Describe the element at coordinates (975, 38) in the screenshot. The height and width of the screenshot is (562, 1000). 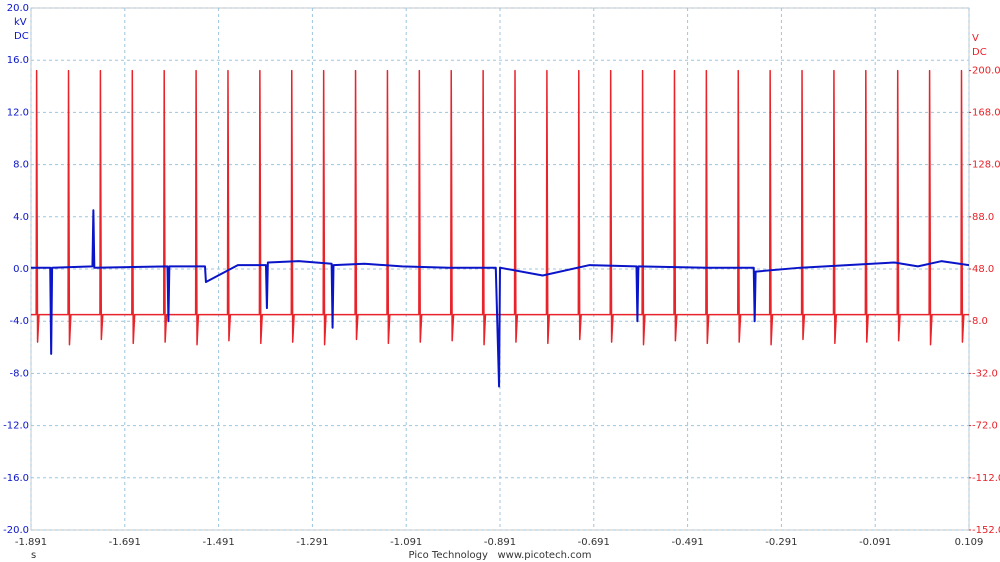
I see `y2-unit: V` at that location.